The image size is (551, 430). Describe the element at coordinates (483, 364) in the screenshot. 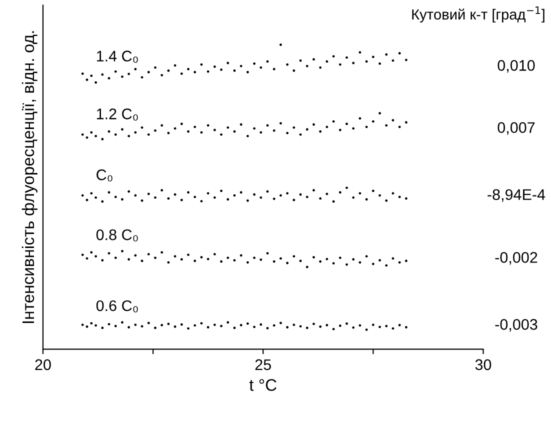

I see `x-tick-label: 30` at that location.